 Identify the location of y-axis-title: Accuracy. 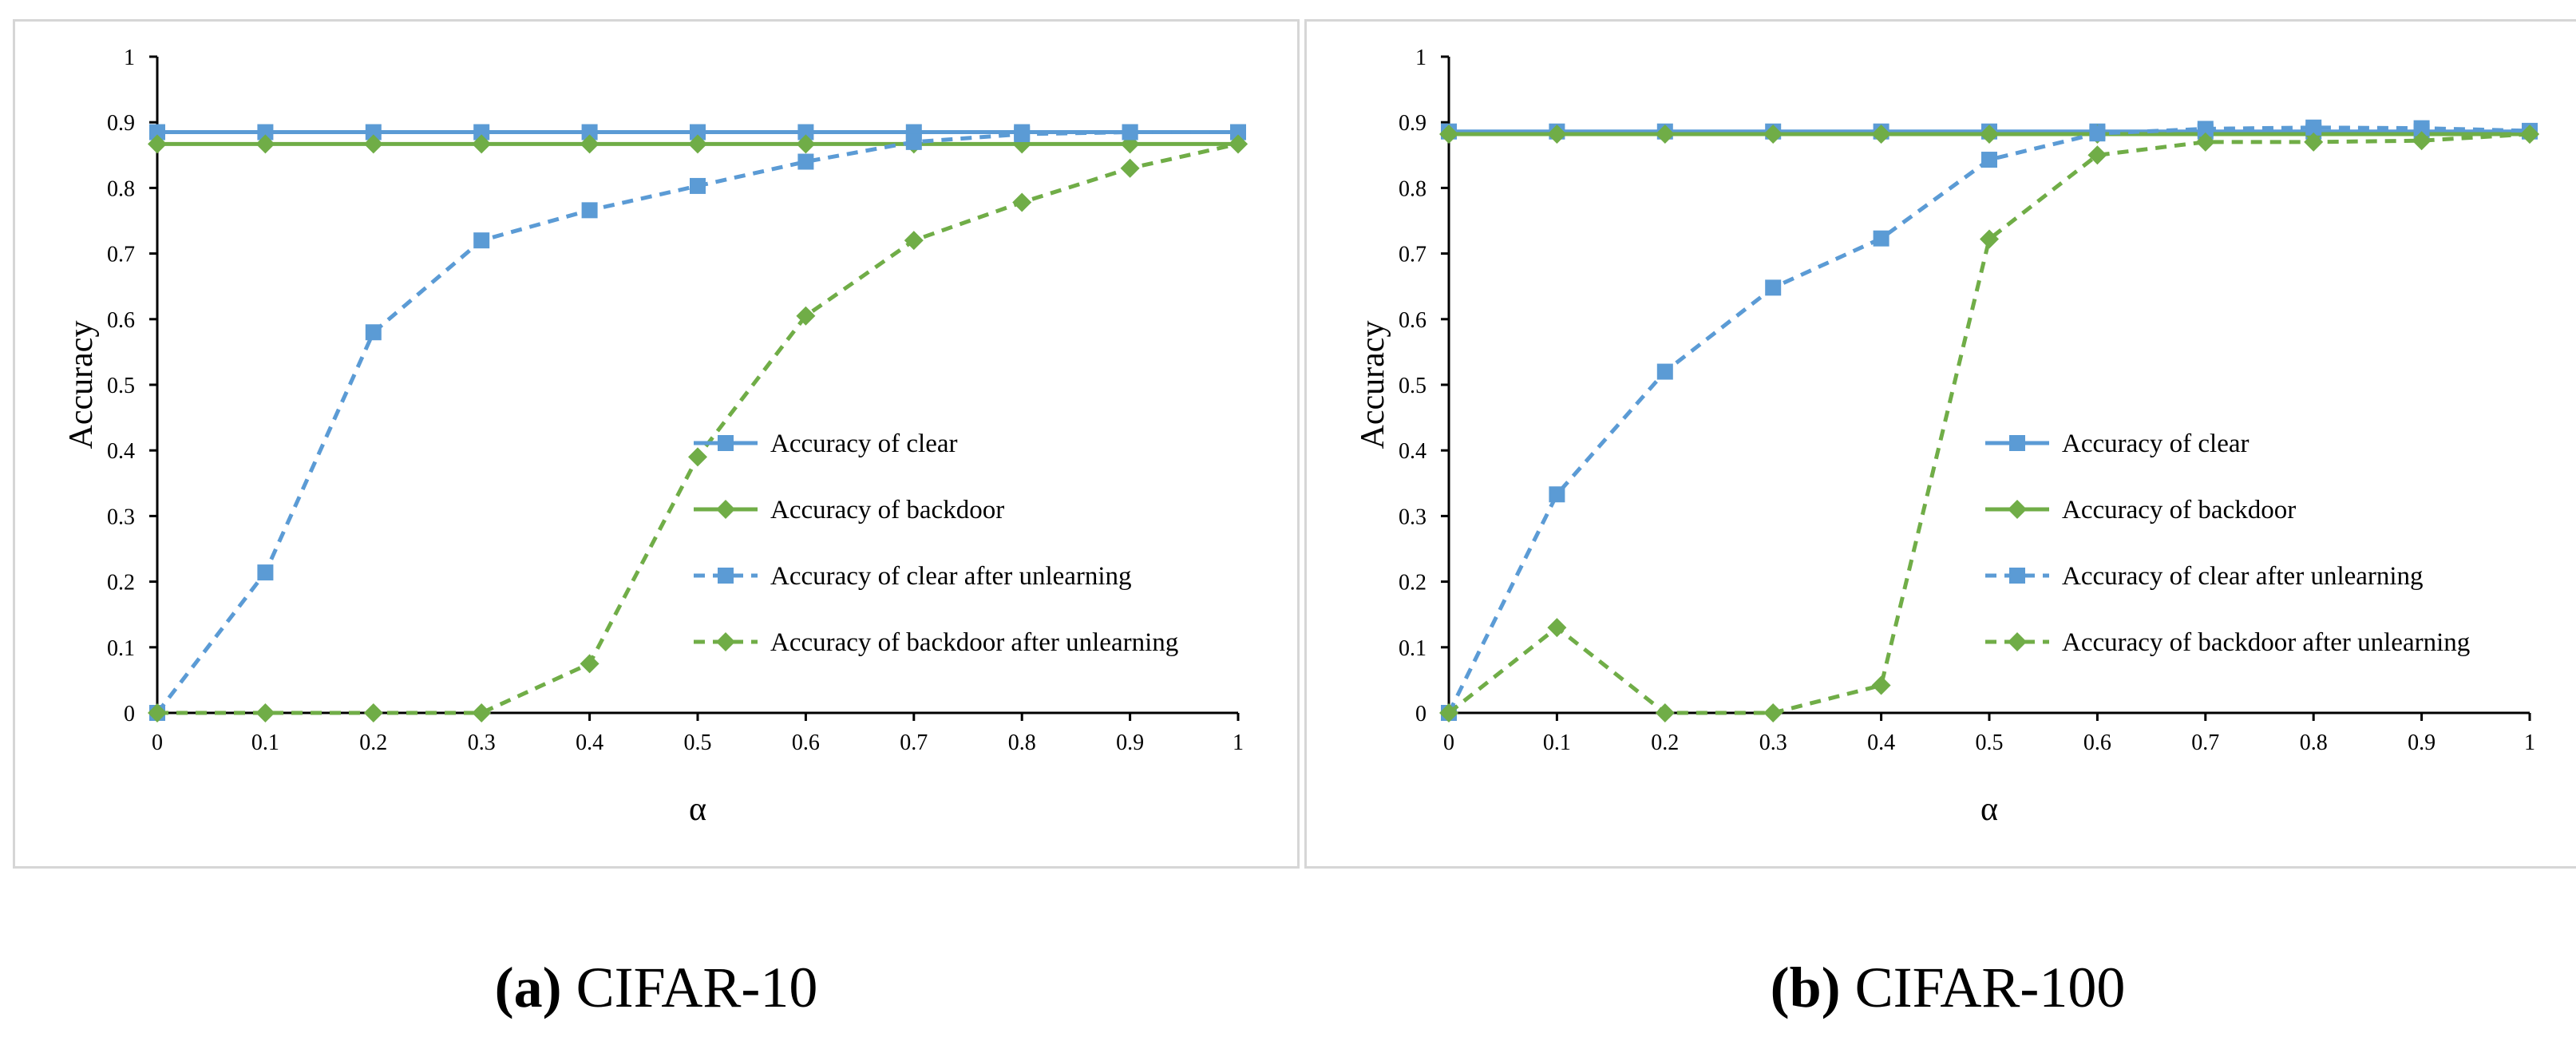
(1373, 385).